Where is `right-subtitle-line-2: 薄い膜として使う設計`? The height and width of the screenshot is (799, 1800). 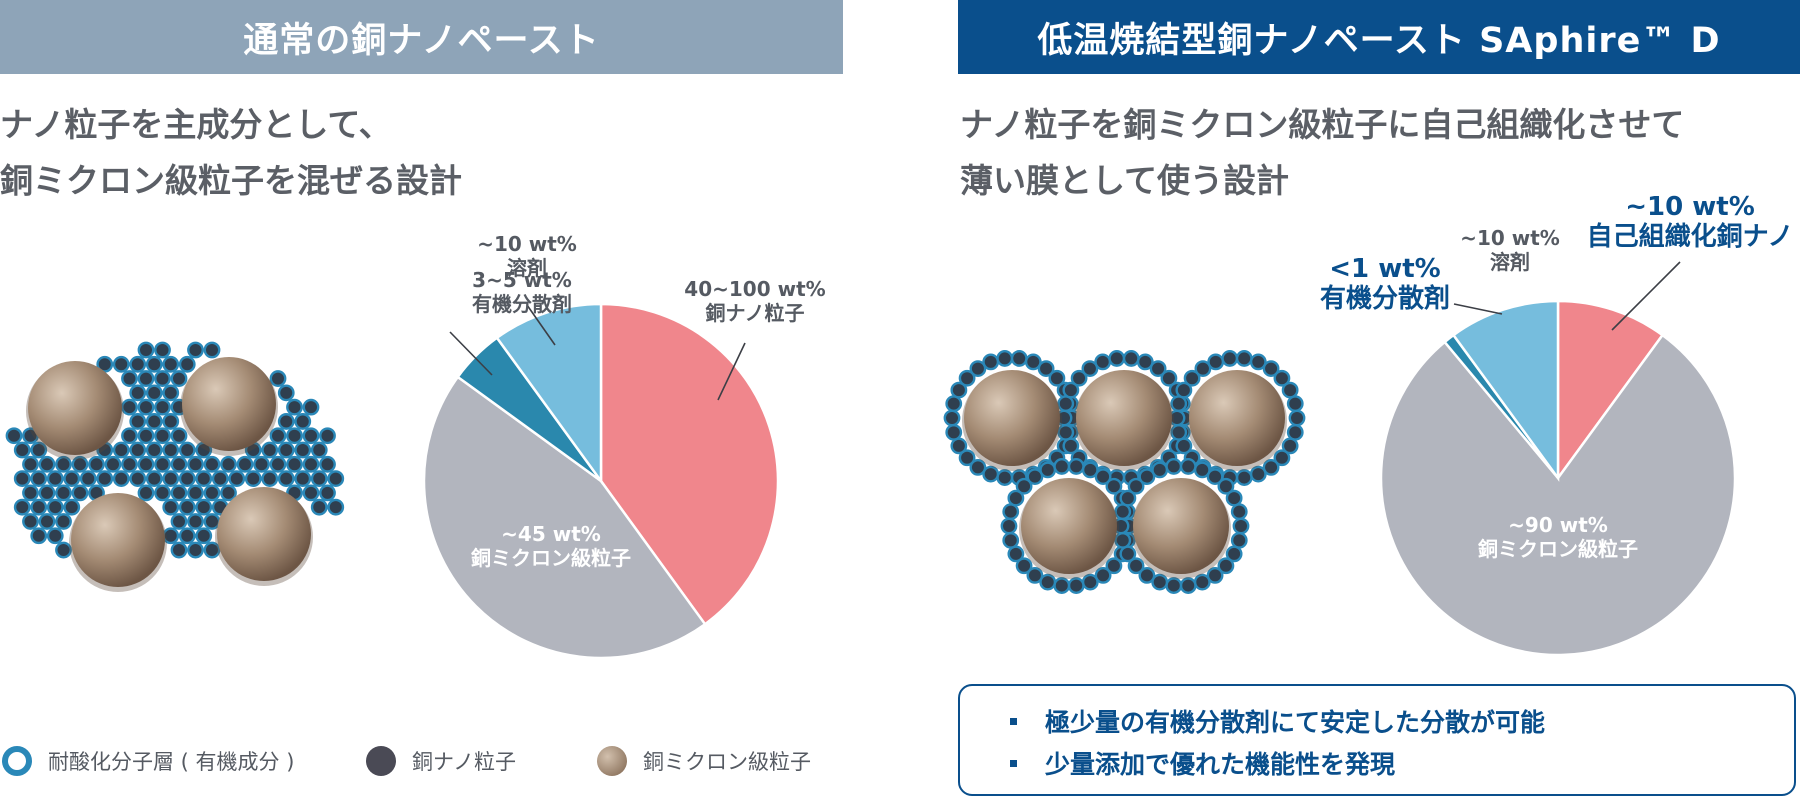 right-subtitle-line-2: 薄い膜として使う設計 is located at coordinates (1125, 180).